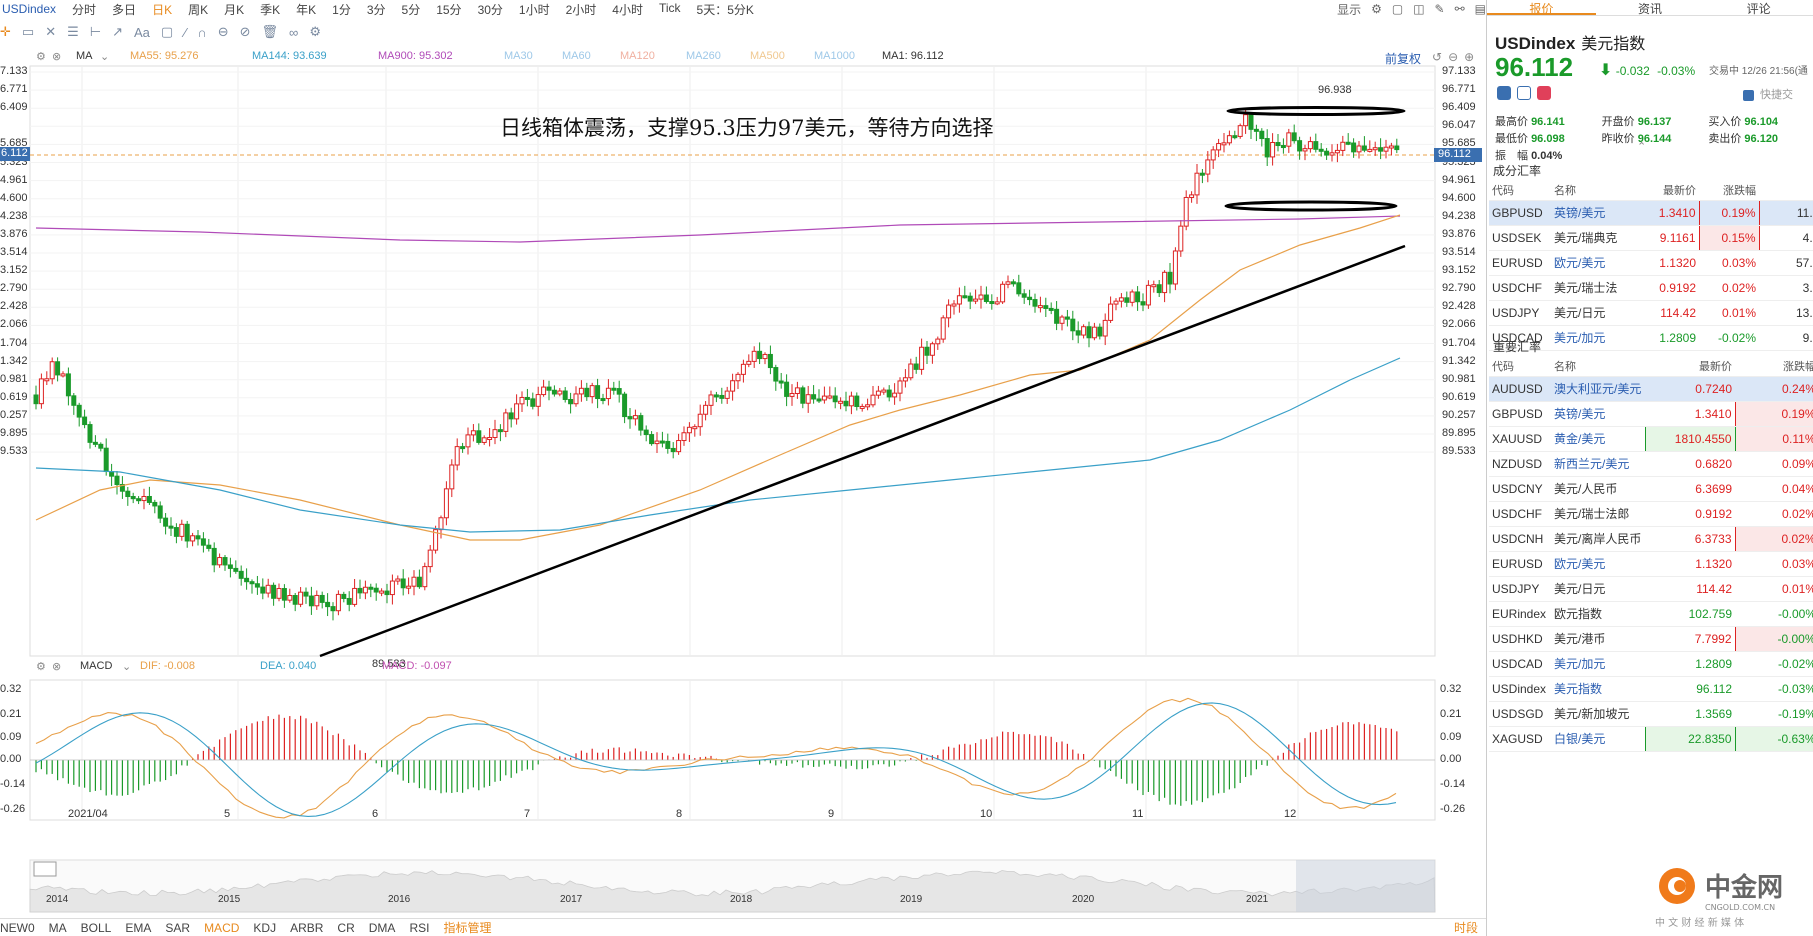 This screenshot has width=1813, height=936. Describe the element at coordinates (1520, 190) in the screenshot. I see `column-header: 代码` at that location.